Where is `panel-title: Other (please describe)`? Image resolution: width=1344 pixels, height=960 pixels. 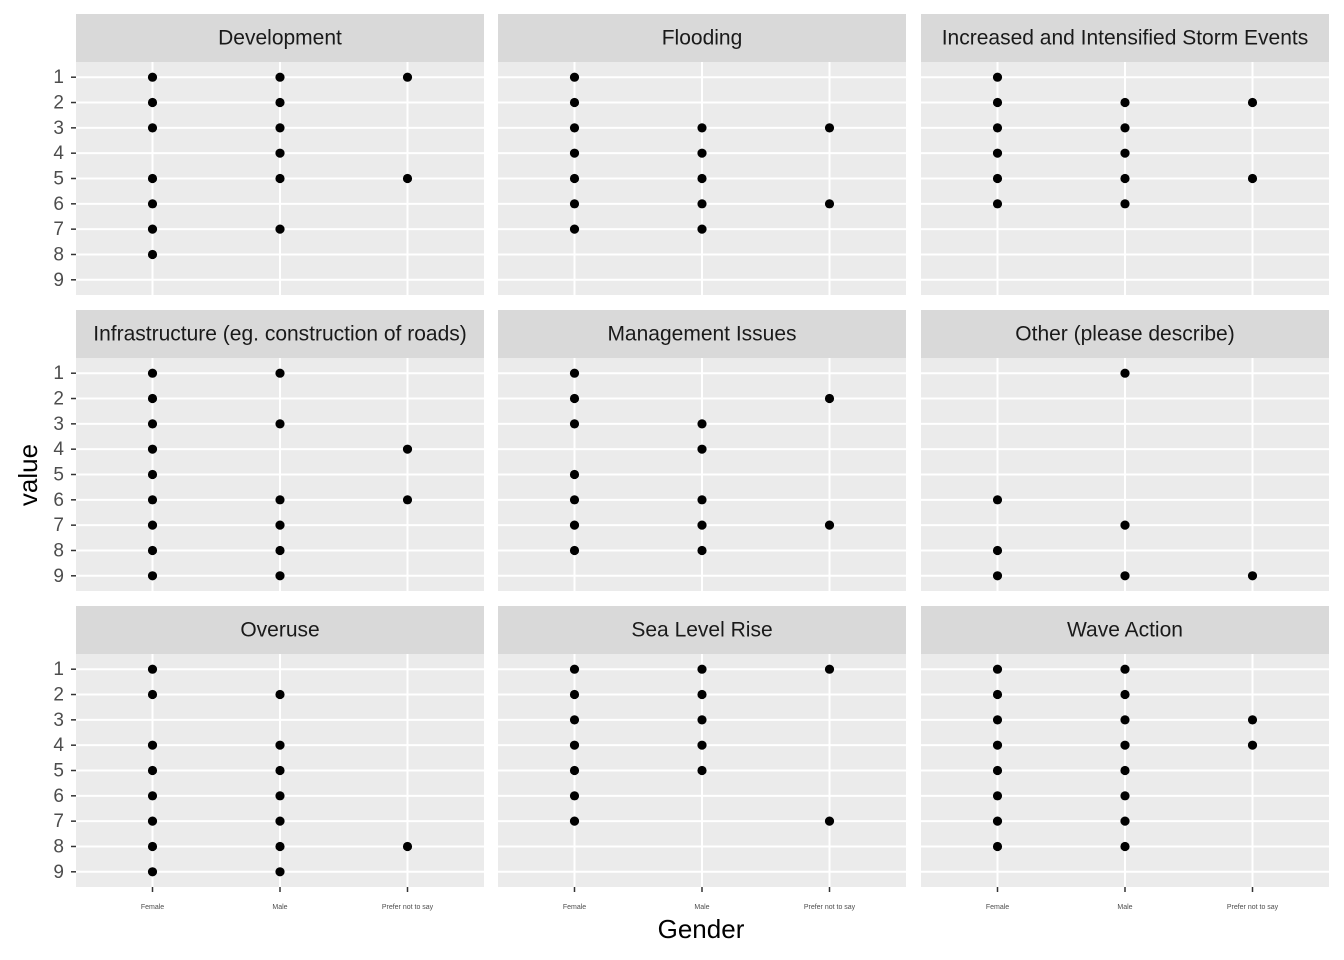
panel-title: Other (please describe) is located at coordinates (1124, 334).